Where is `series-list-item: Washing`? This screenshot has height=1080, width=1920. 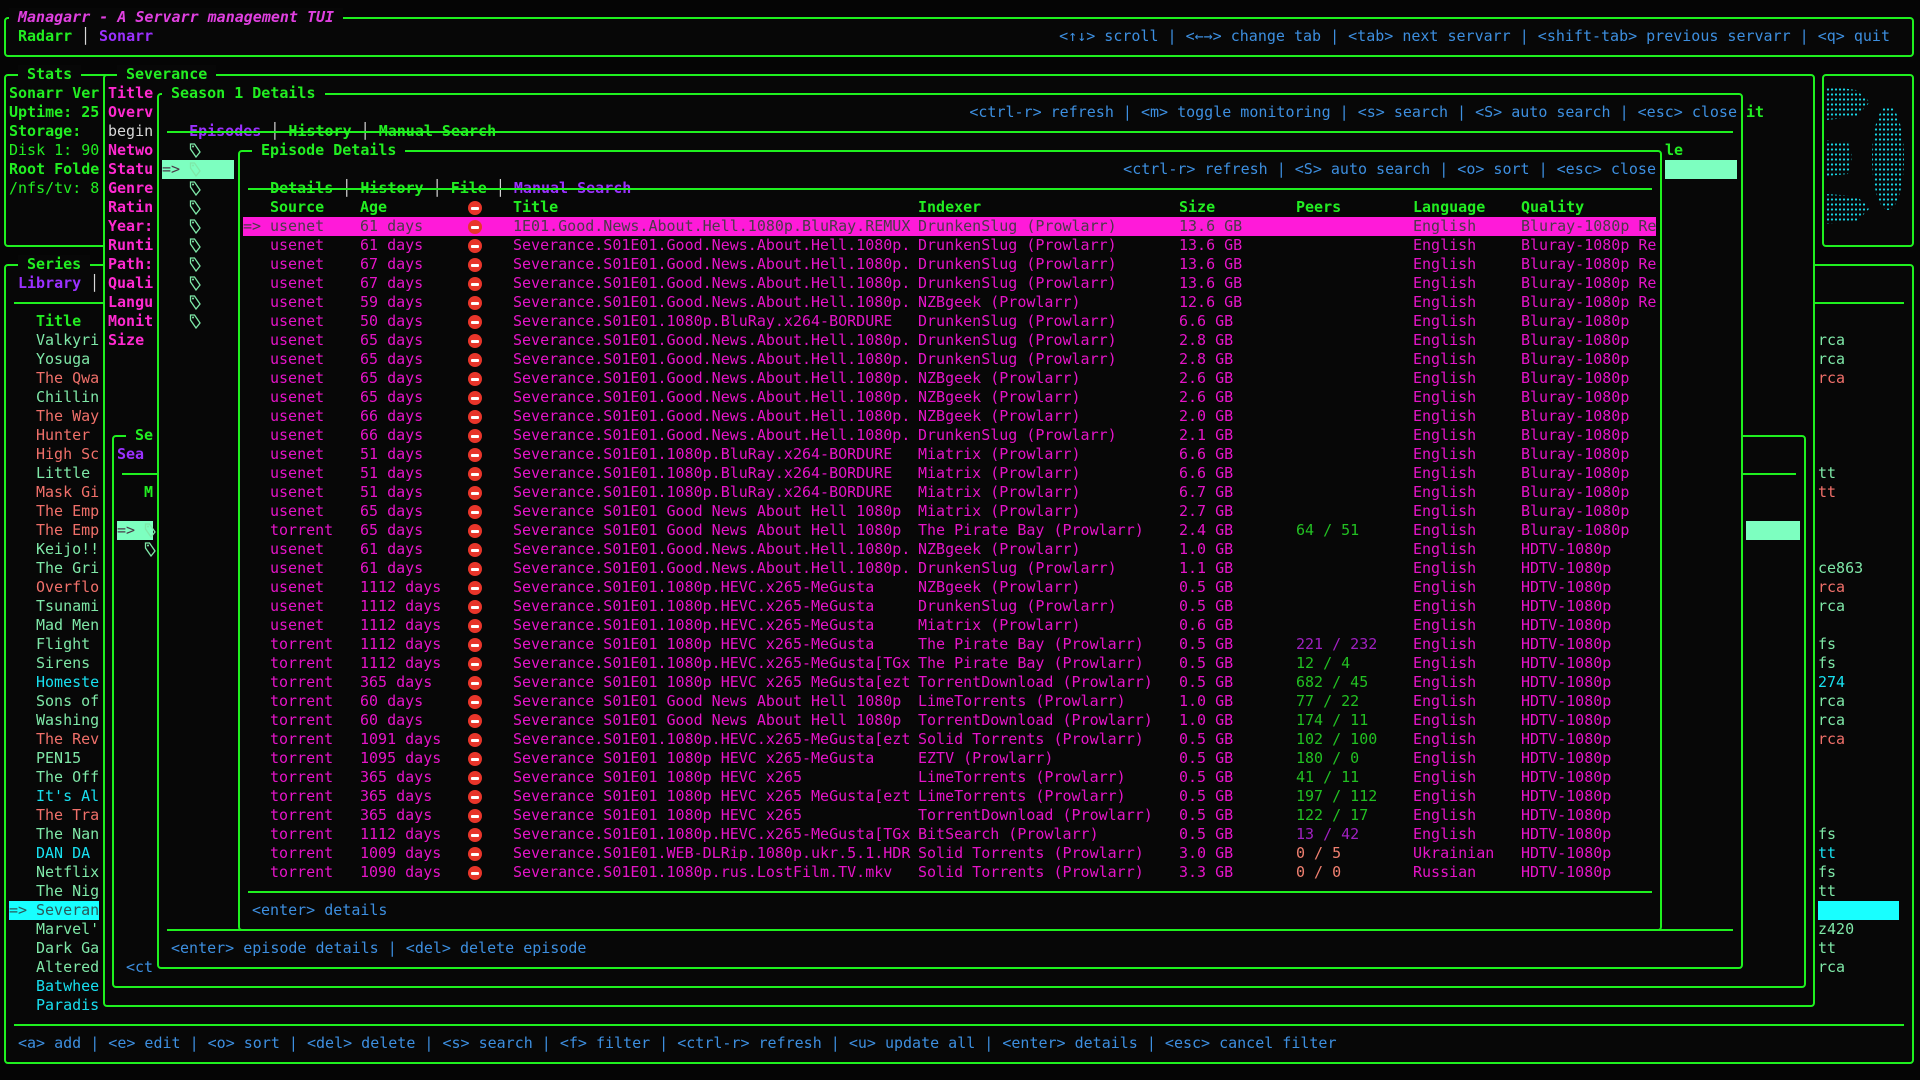
series-list-item: Washing is located at coordinates (68, 720).